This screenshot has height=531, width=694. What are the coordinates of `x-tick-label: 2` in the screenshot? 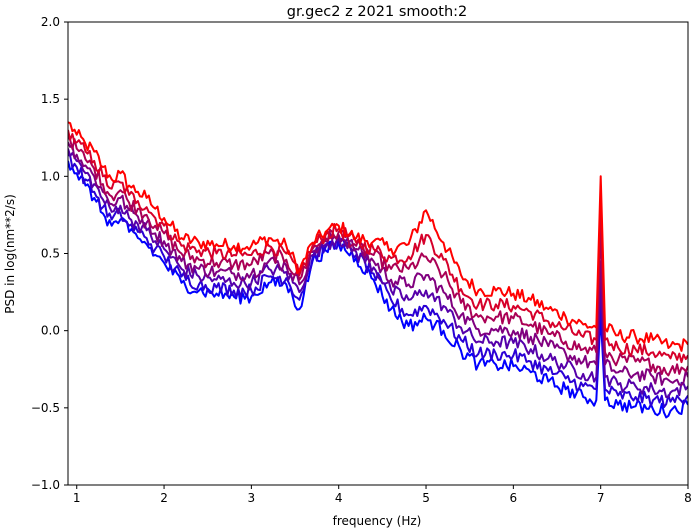 It's located at (164, 498).